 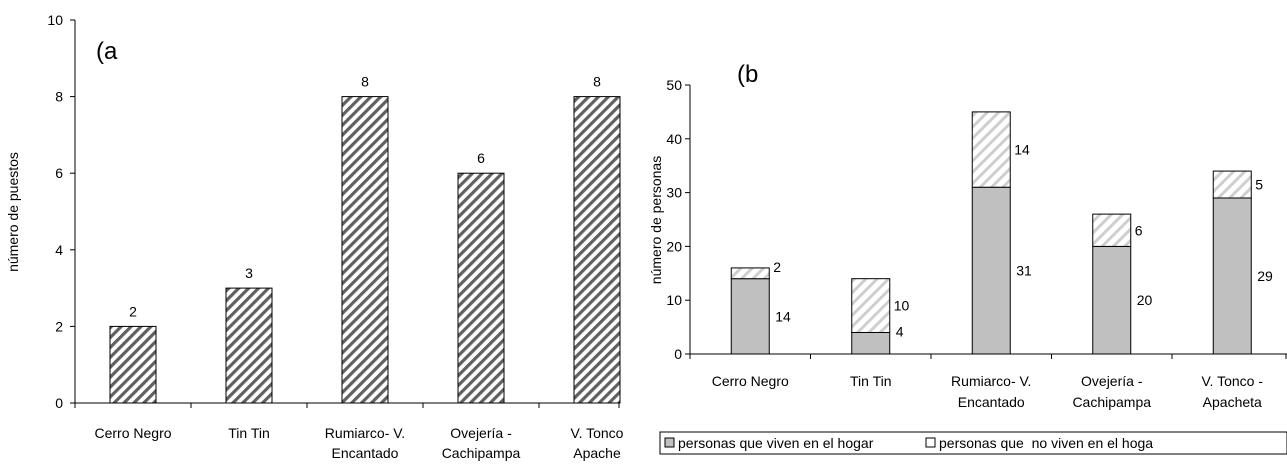 What do you see at coordinates (1024, 271) in the screenshot?
I see `chart-b-data-label-series-1: 31` at bounding box center [1024, 271].